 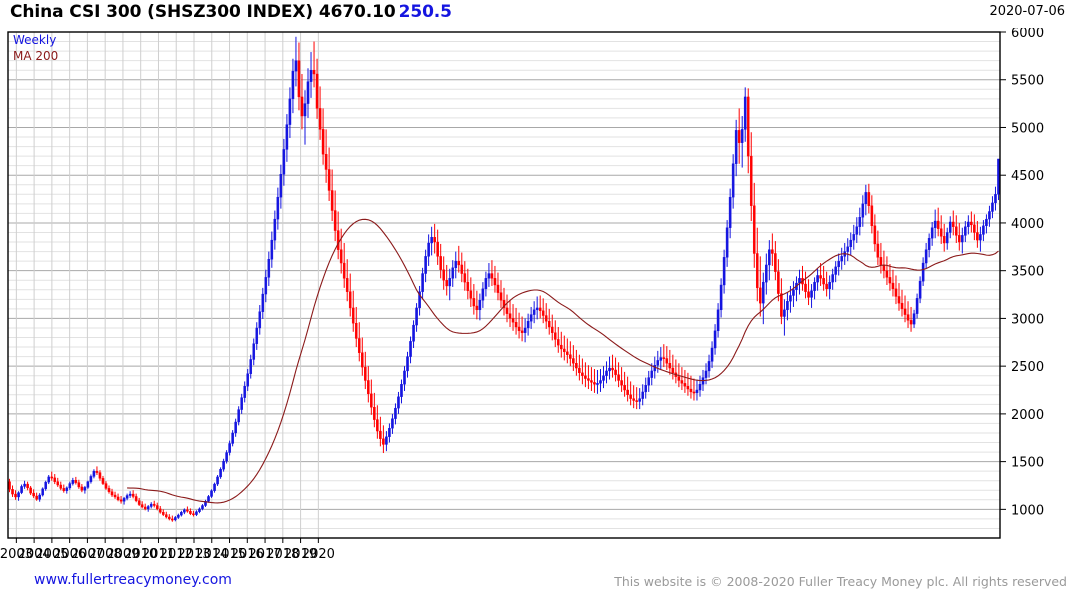 What do you see at coordinates (203, 12) in the screenshot?
I see `instrument-title: China CSI 300 (SHSZ300 INDEX) 4670.10` at bounding box center [203, 12].